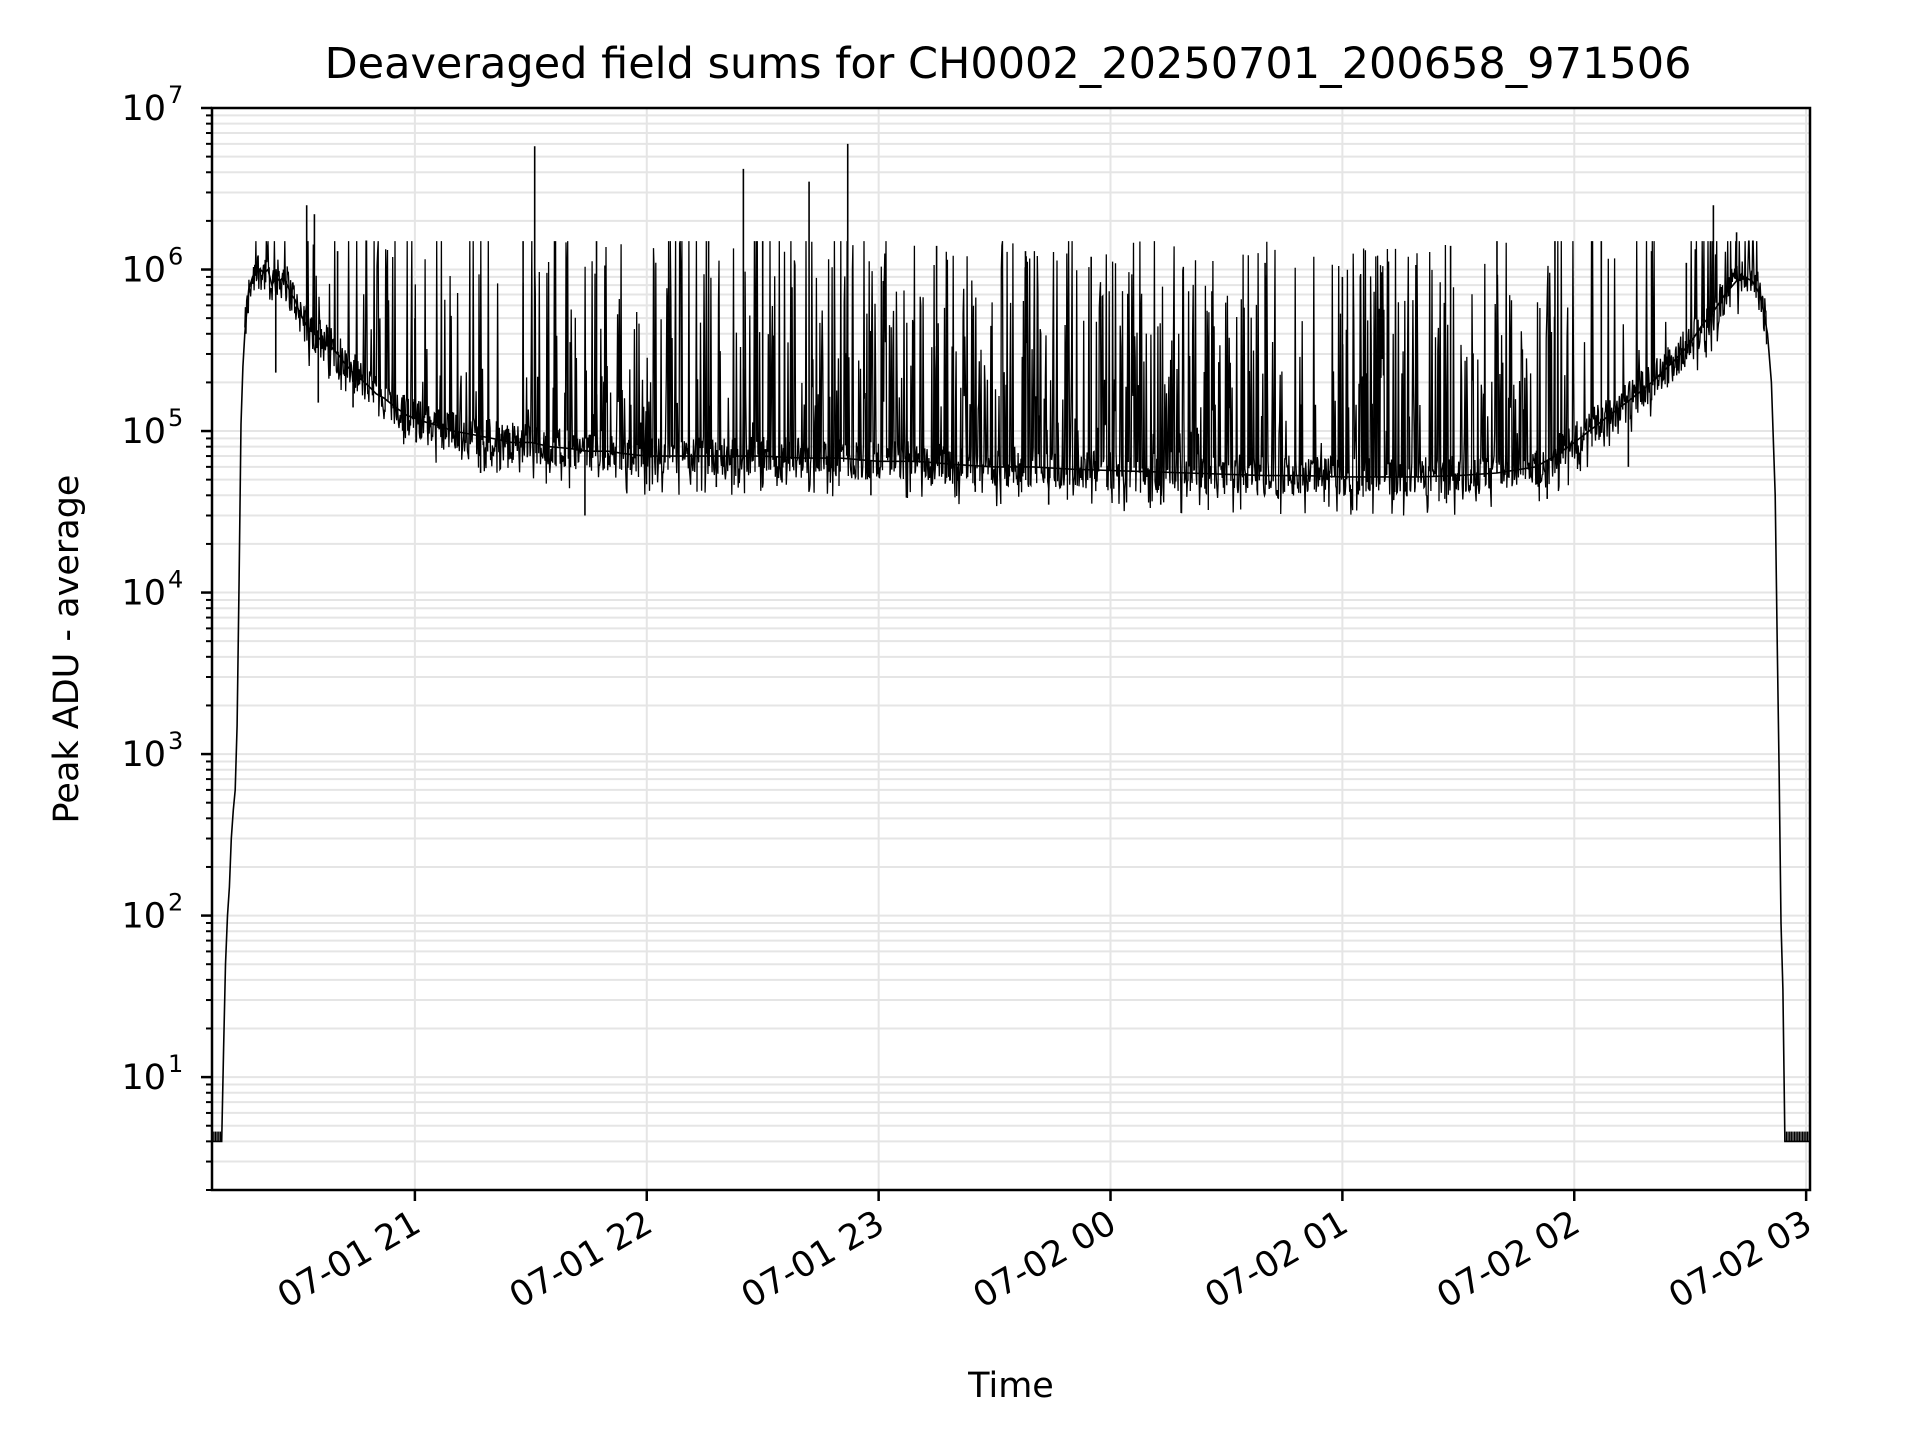 The height and width of the screenshot is (1440, 1920). What do you see at coordinates (175, 903) in the screenshot?
I see `y-tick-exponent: 2` at bounding box center [175, 903].